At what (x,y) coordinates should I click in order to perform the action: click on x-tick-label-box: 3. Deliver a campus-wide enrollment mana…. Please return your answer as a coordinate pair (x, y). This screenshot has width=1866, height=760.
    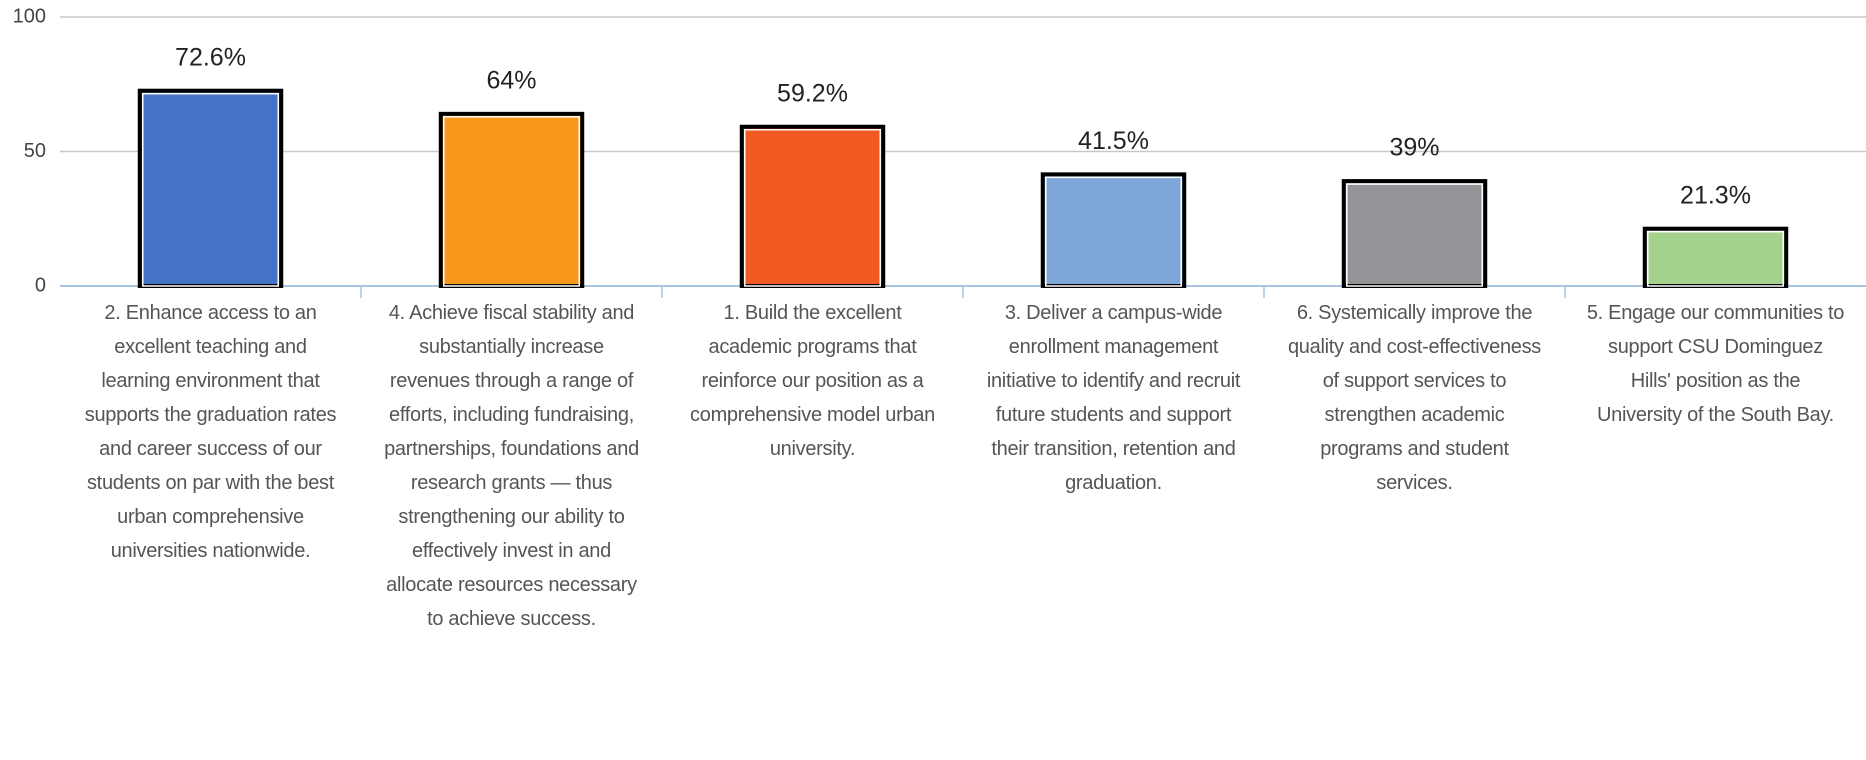
    Looking at the image, I should click on (1113, 398).